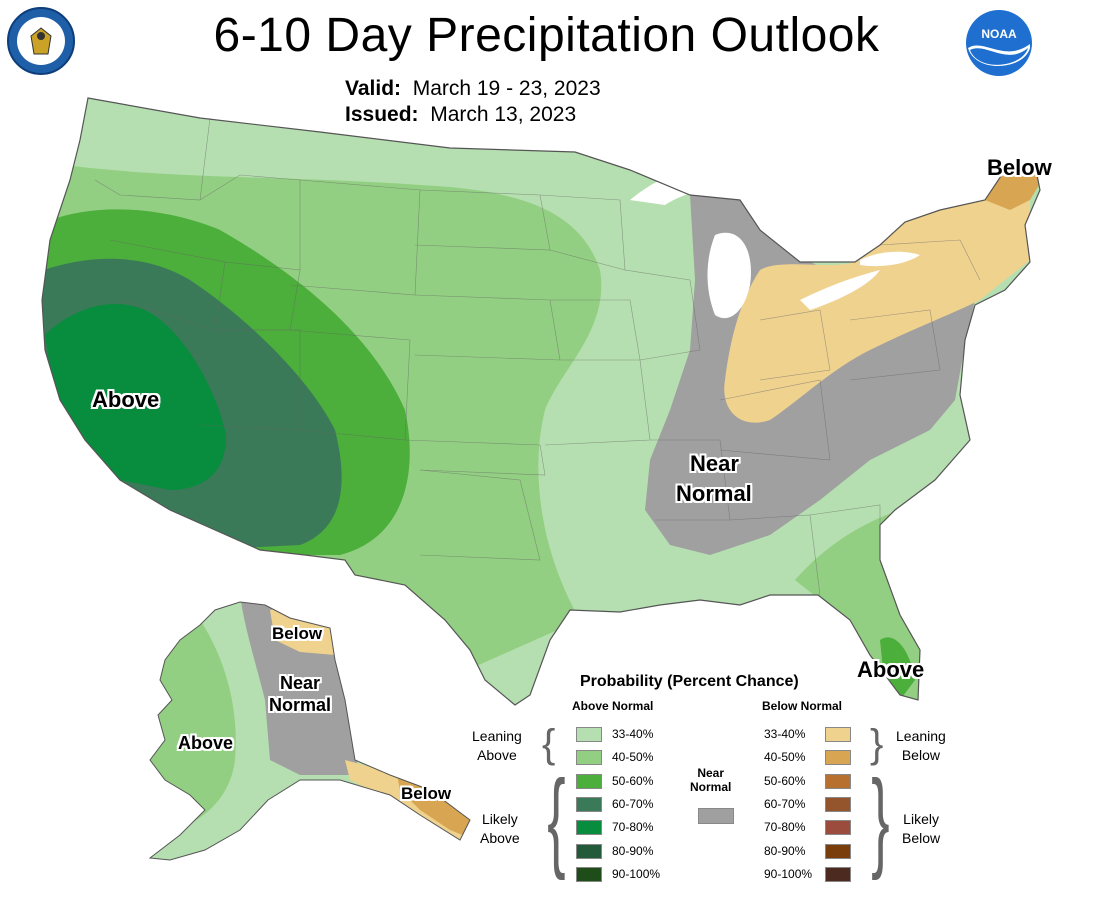 The width and height of the screenshot is (1093, 897). Describe the element at coordinates (41, 43) in the screenshot. I see `commerce-seal-logo` at that location.